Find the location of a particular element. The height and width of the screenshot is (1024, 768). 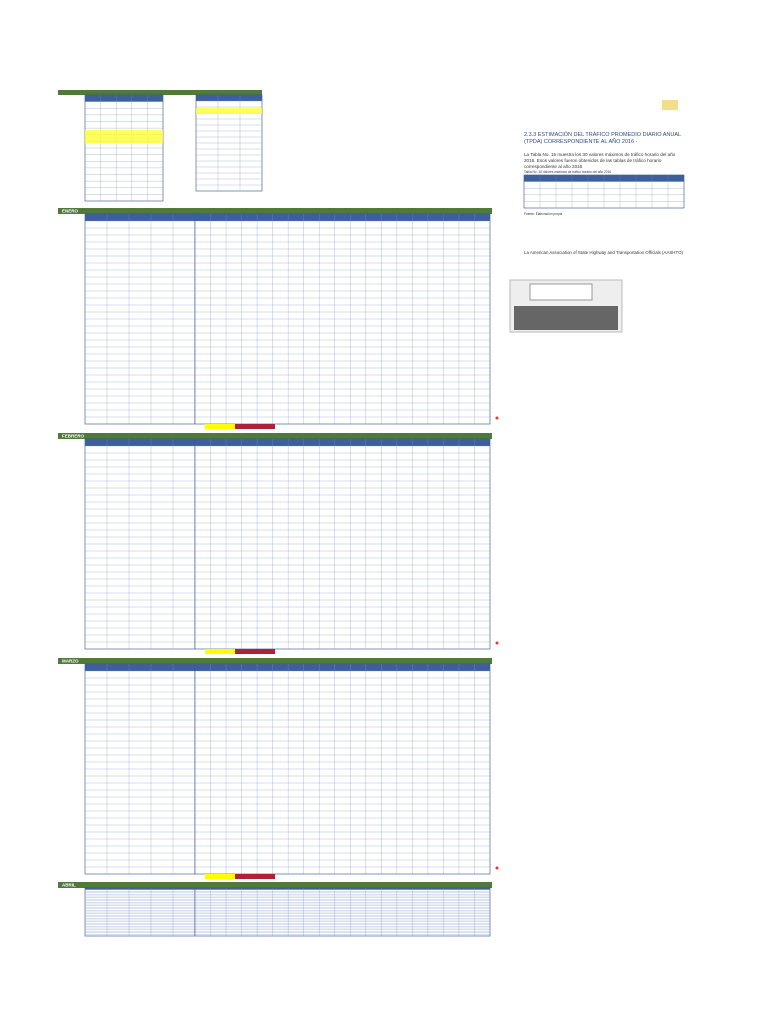

formula-box is located at coordinates (561, 292).